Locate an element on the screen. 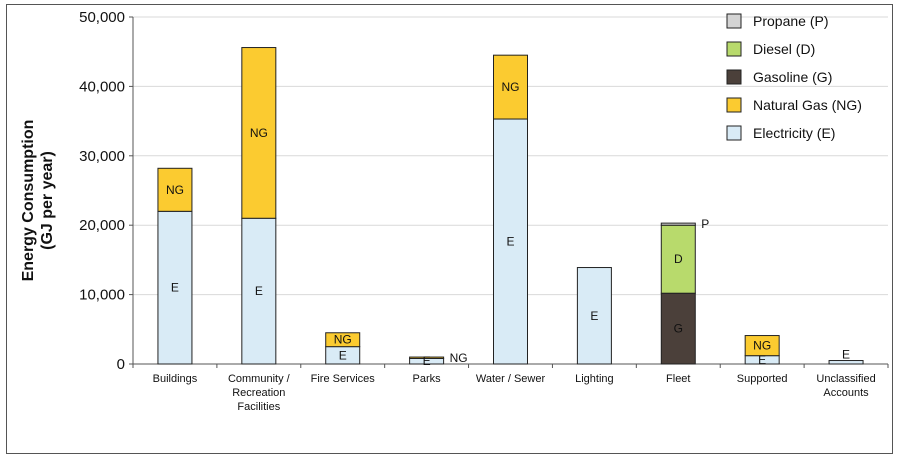 This screenshot has width=901, height=459. x-category-label: Accounts is located at coordinates (846, 393).